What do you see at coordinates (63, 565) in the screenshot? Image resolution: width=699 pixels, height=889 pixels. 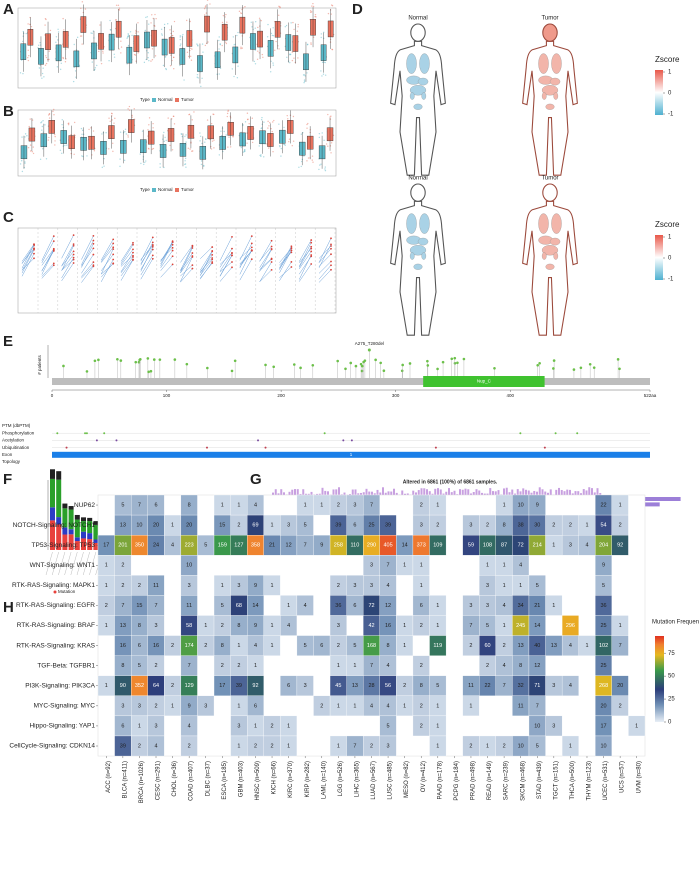 I see `row-label: WNT-Signaling: WNT1` at bounding box center [63, 565].